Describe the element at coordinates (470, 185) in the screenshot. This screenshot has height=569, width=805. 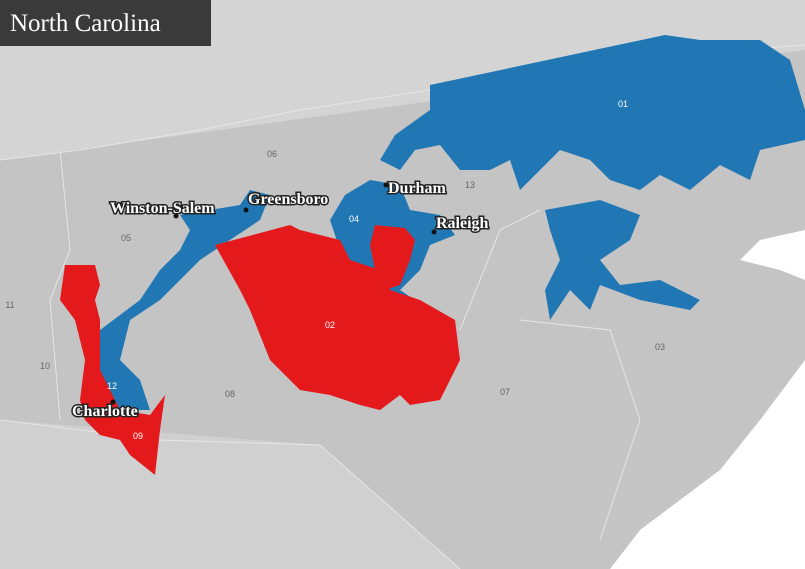
I see `district-label: 13` at that location.